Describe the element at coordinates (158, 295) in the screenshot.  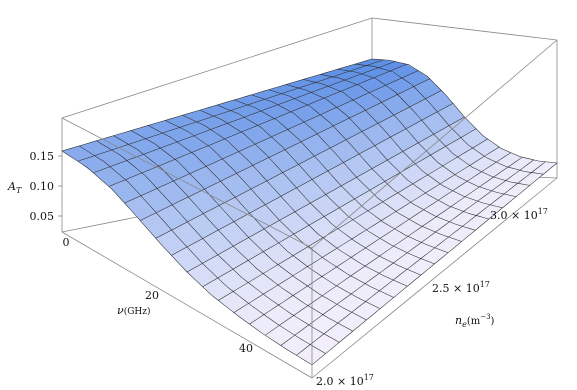
I see `x-axis: 0 20 40 ν(GHz)` at that location.